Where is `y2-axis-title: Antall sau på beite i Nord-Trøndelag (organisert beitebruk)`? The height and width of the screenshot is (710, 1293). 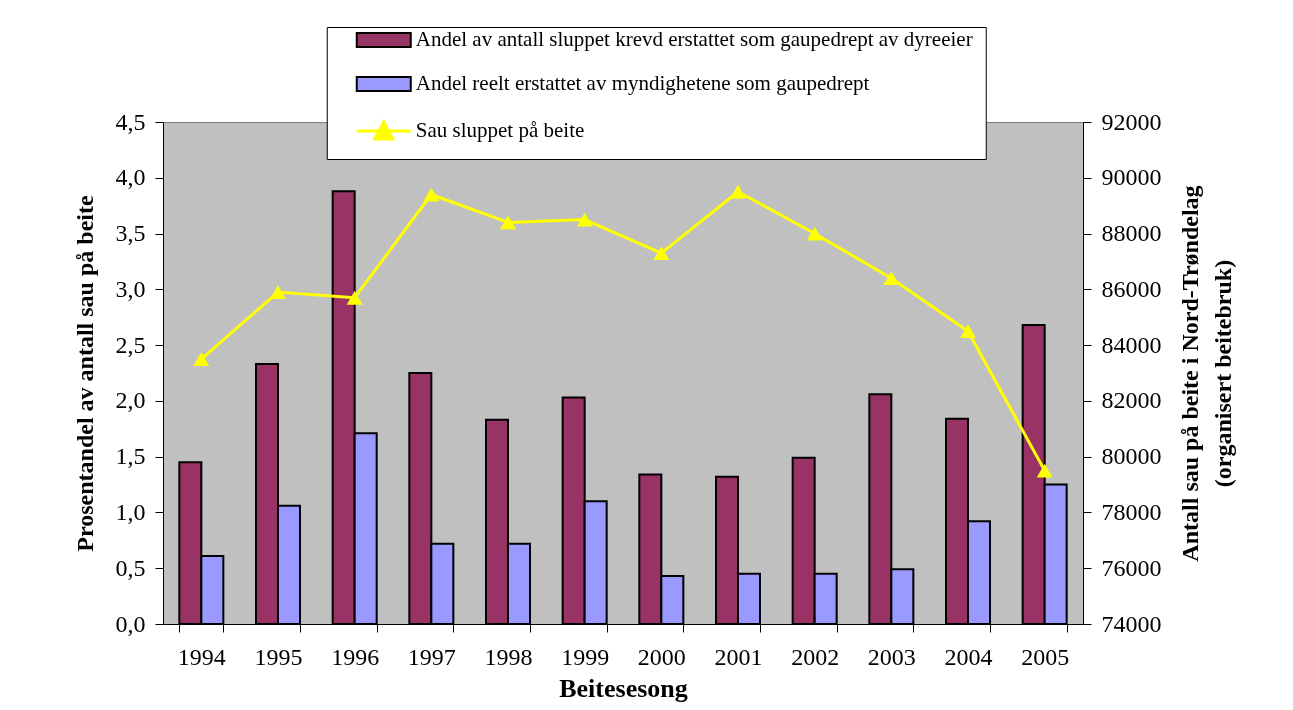
y2-axis-title: Antall sau på beite i Nord-Trøndelag (organisert beitebruk) is located at coordinates (1206, 373).